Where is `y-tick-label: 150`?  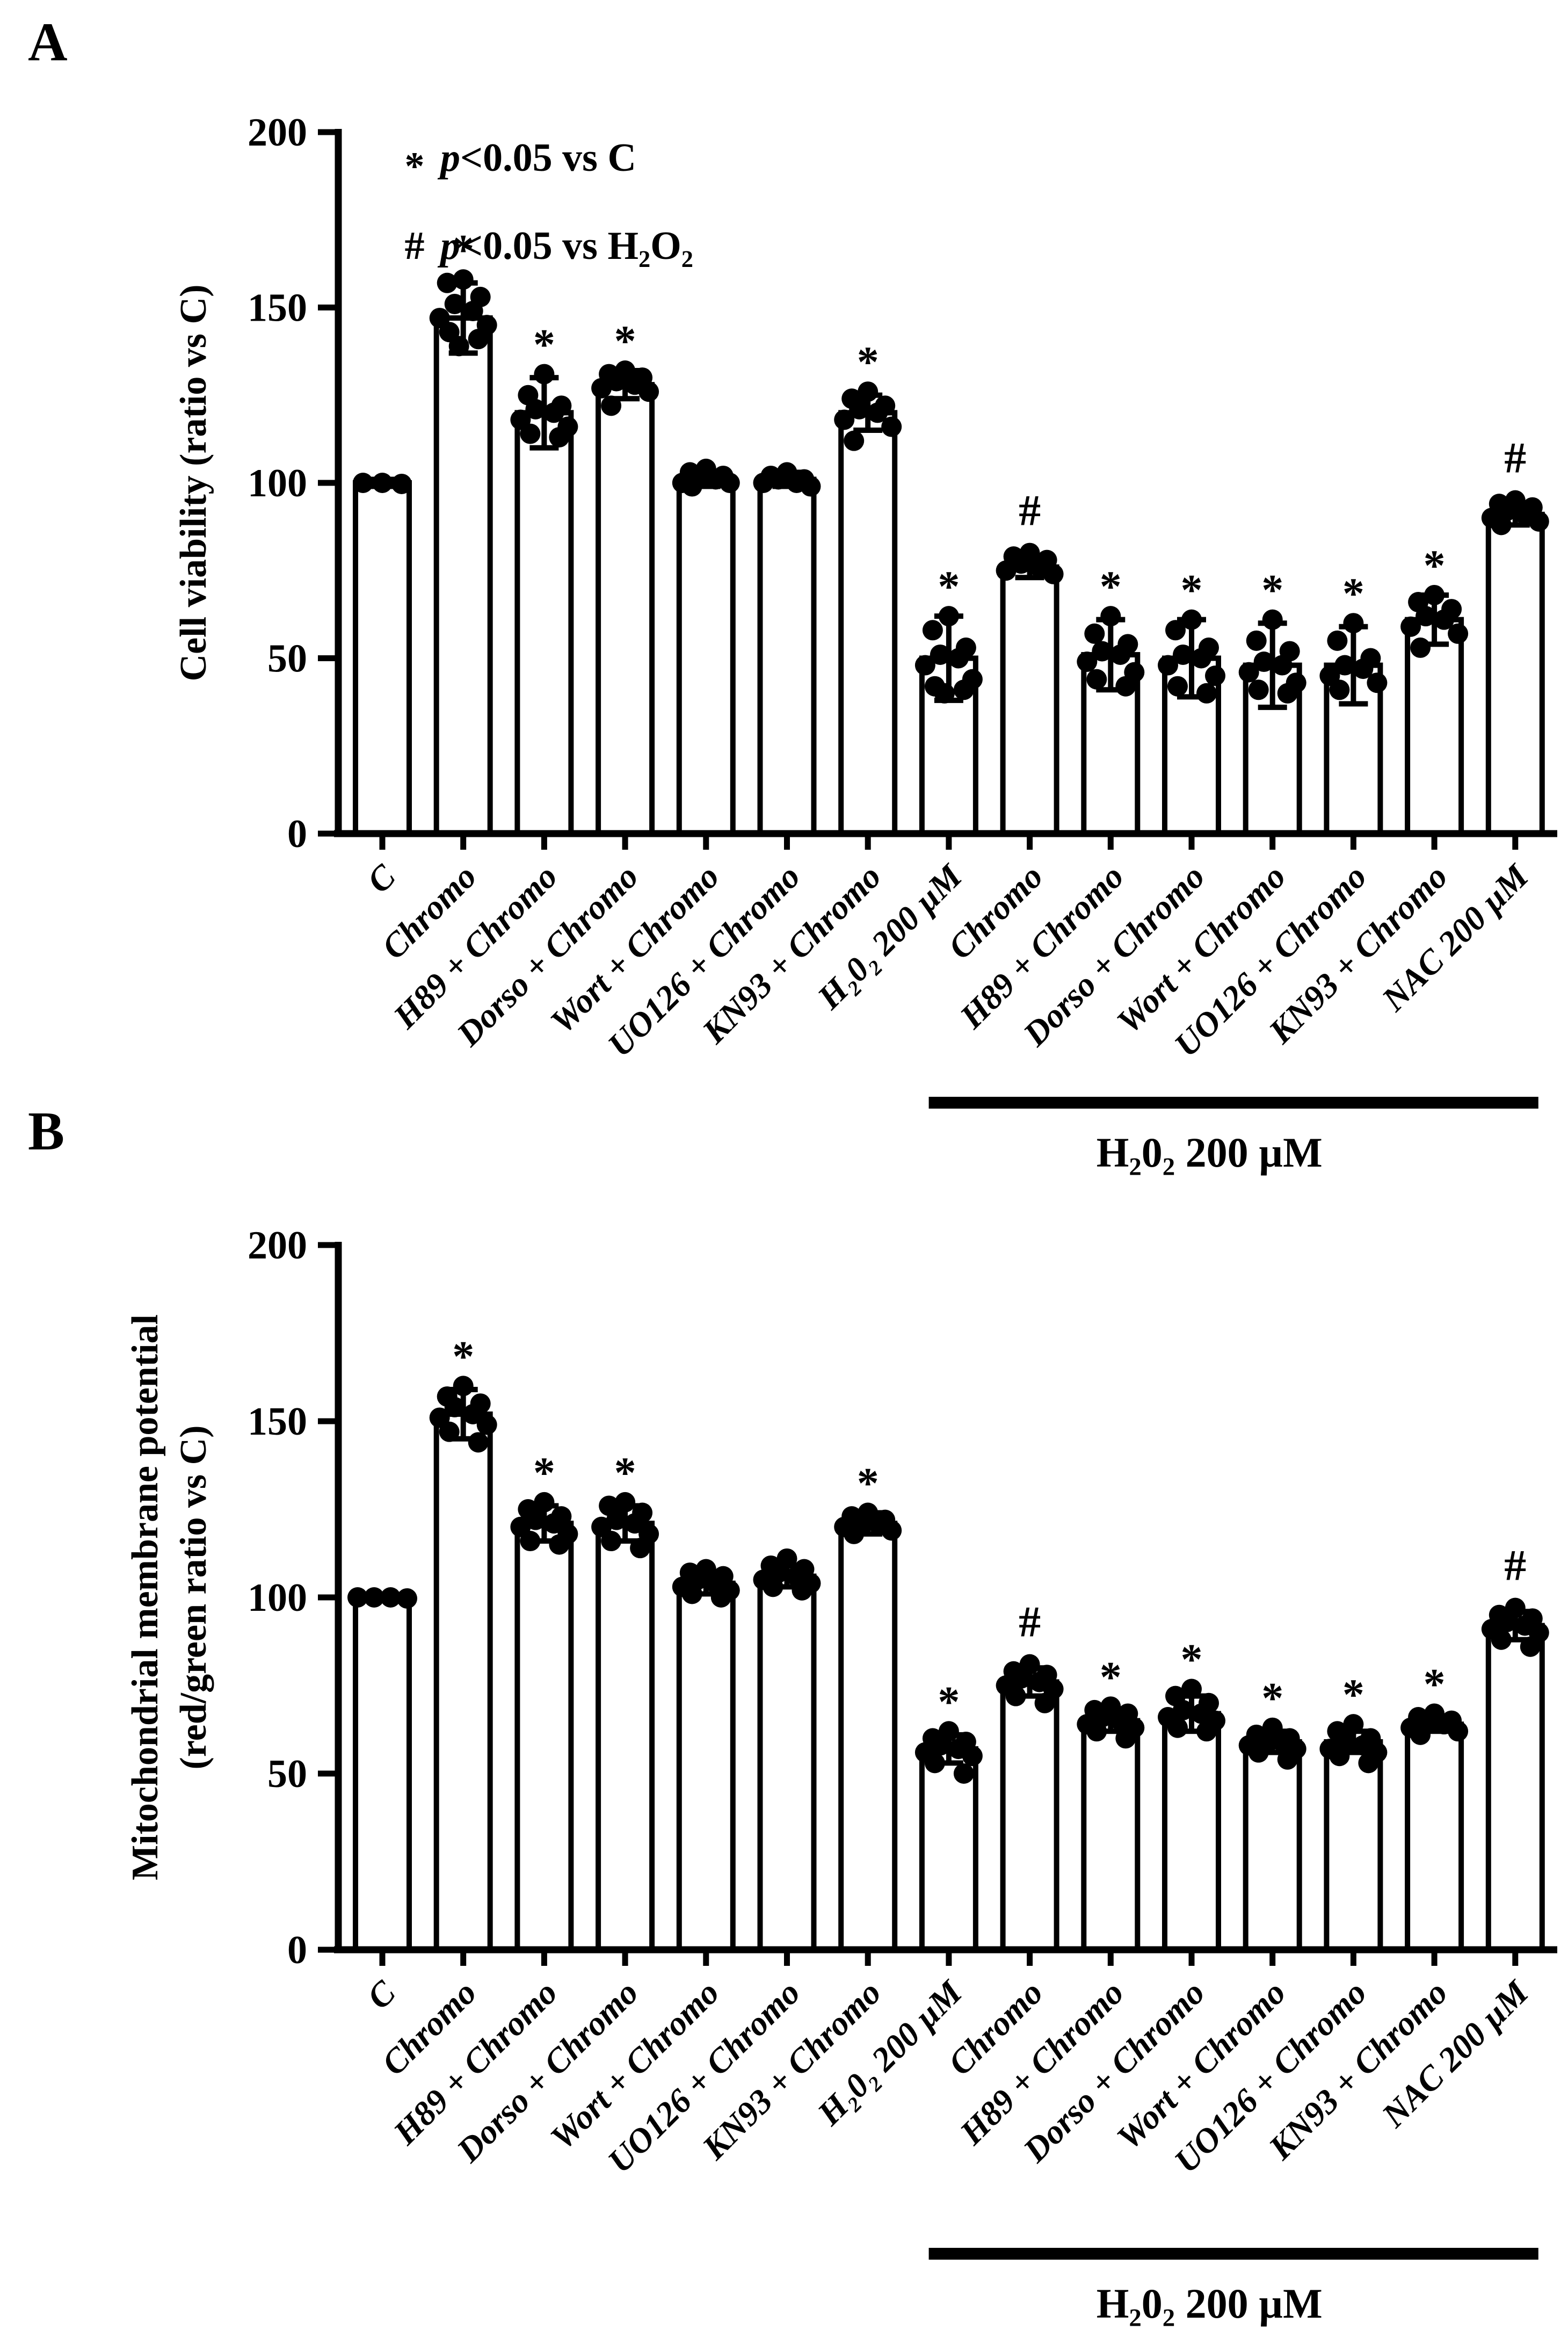 y-tick-label: 150 is located at coordinates (277, 308).